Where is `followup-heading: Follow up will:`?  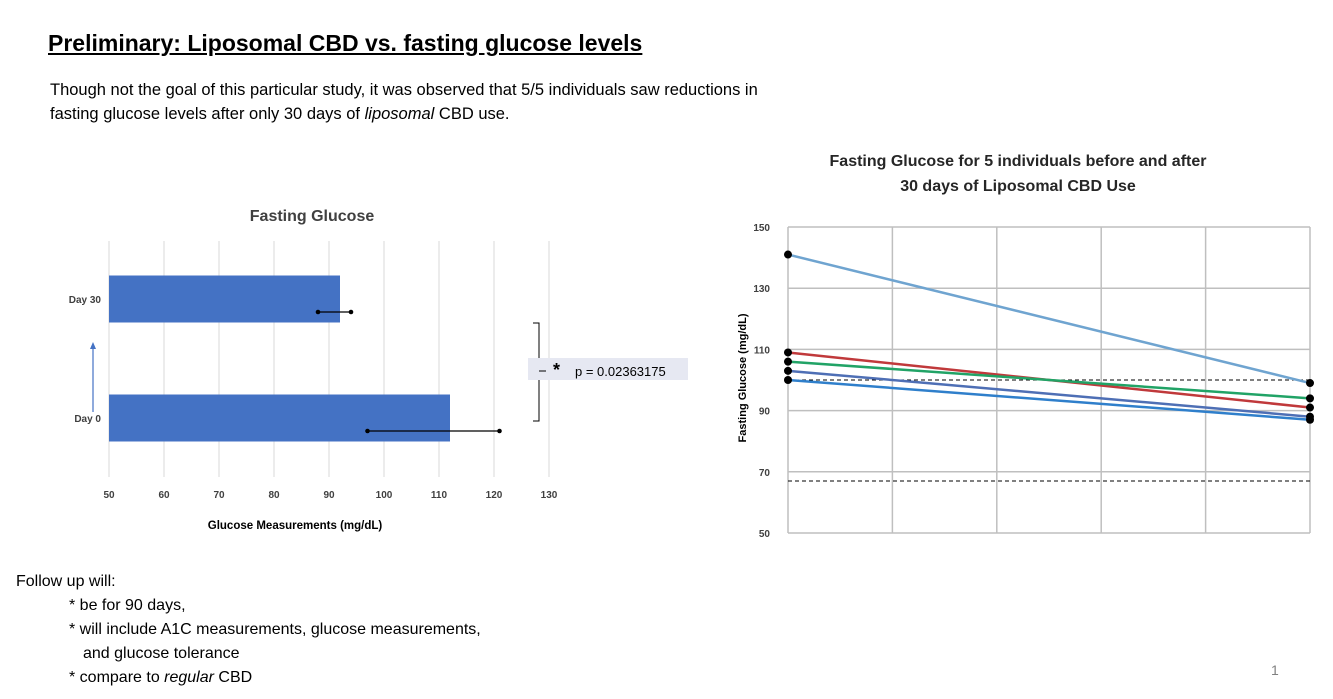 followup-heading: Follow up will: is located at coordinates (66, 581).